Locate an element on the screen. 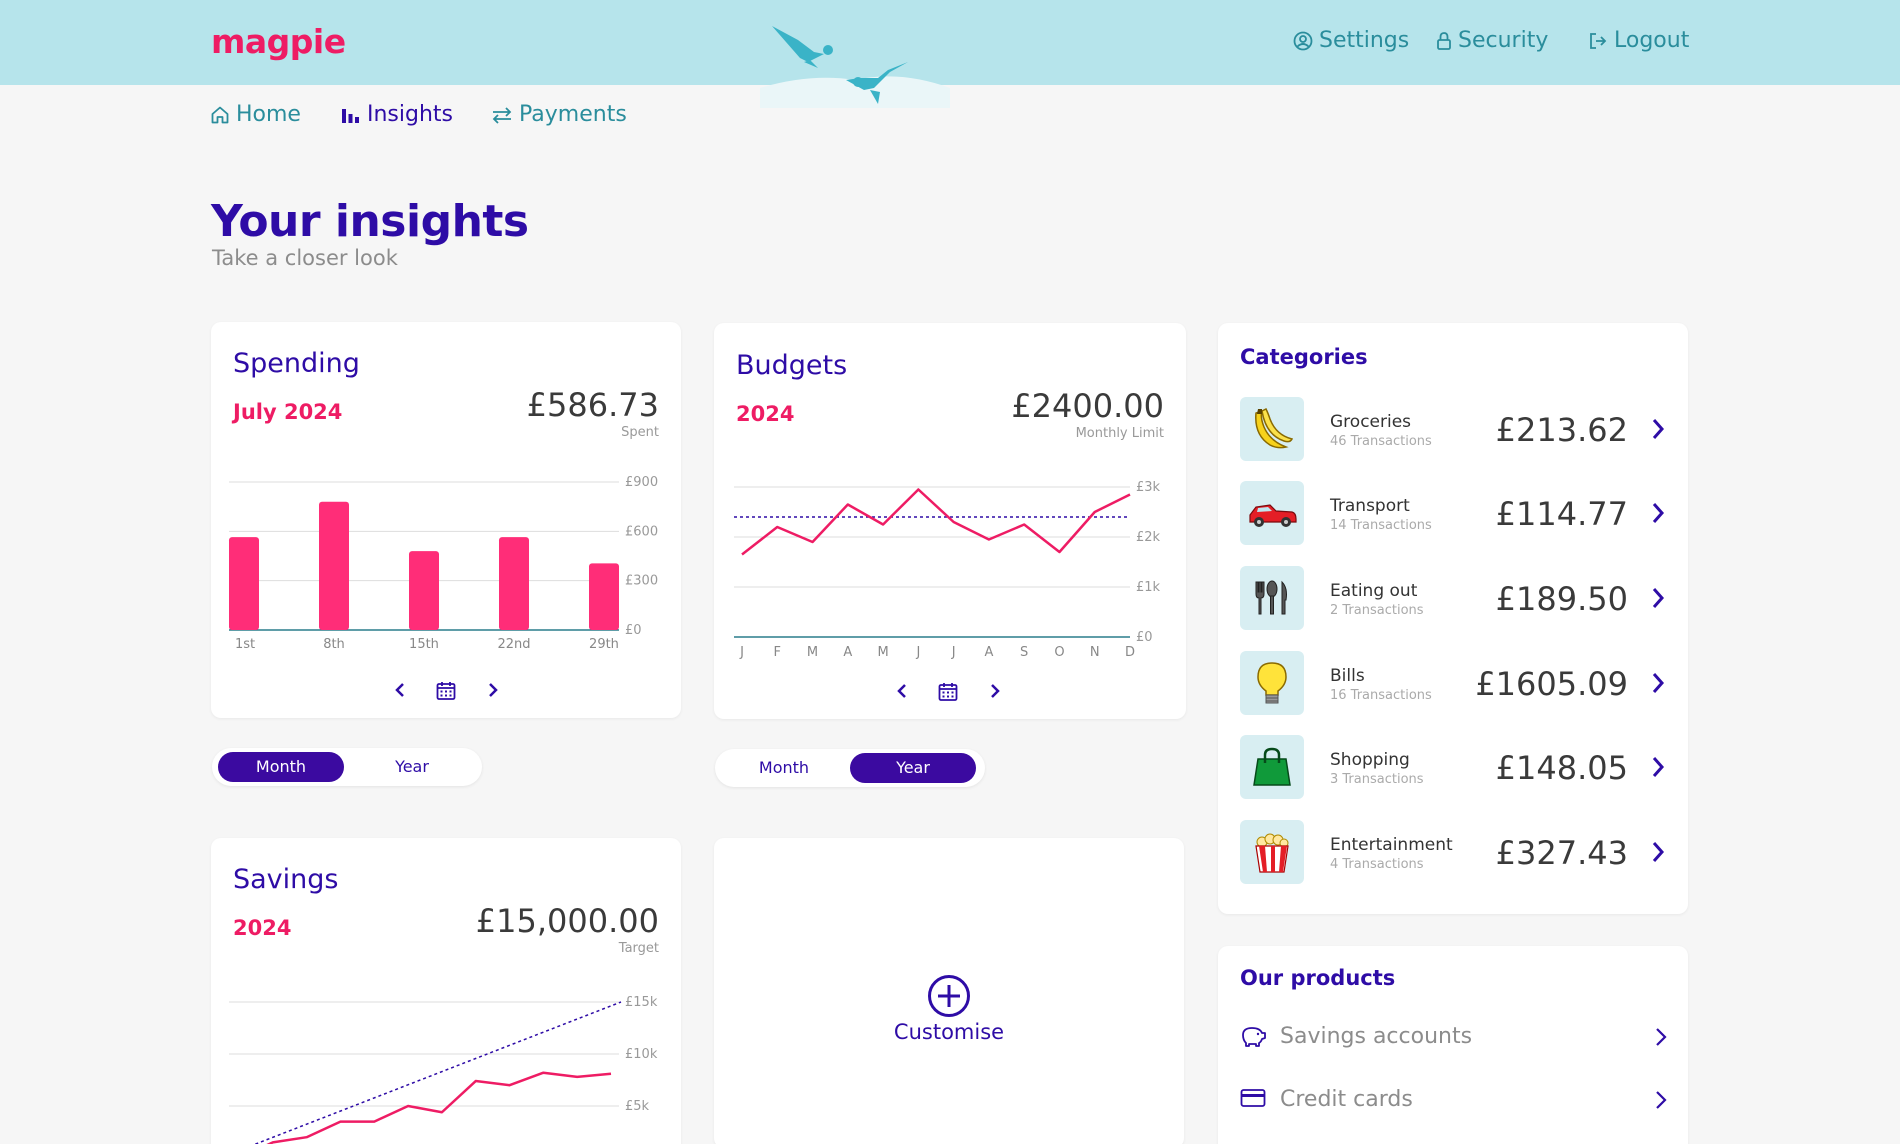  product-savings-accounts: Savings accounts is located at coordinates (1456, 1038).